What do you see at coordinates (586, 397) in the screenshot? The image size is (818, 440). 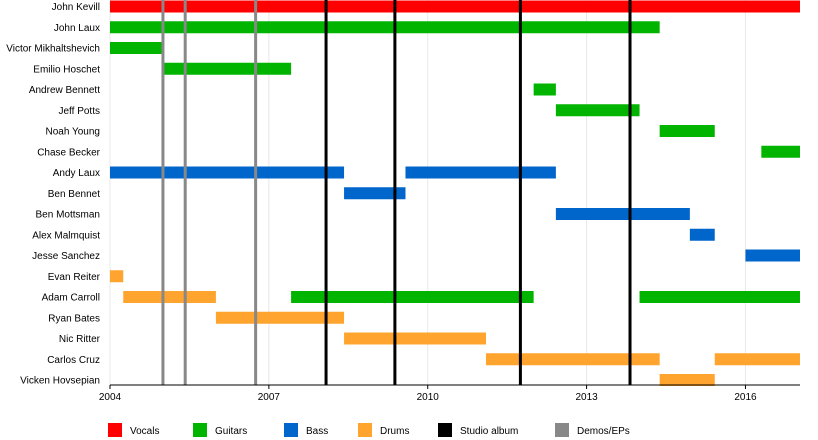 I see `x-tick-label-2013: 2013` at bounding box center [586, 397].